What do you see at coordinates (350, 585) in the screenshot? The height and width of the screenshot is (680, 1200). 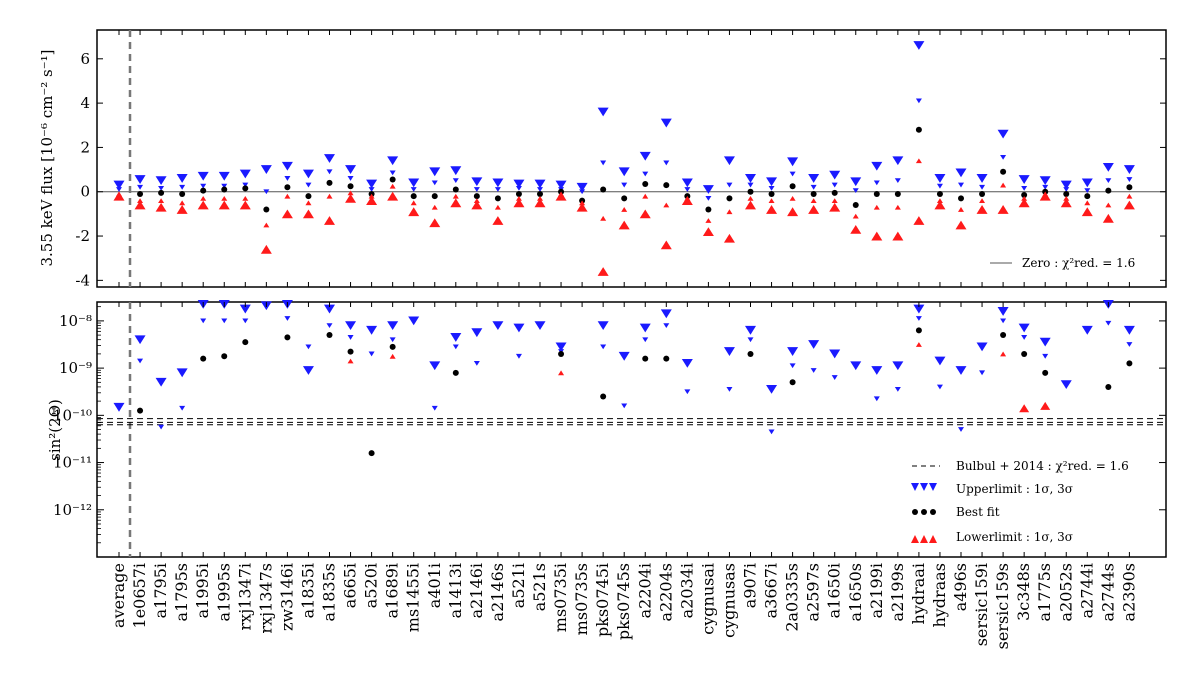 I see `category-label: a665i` at bounding box center [350, 585].